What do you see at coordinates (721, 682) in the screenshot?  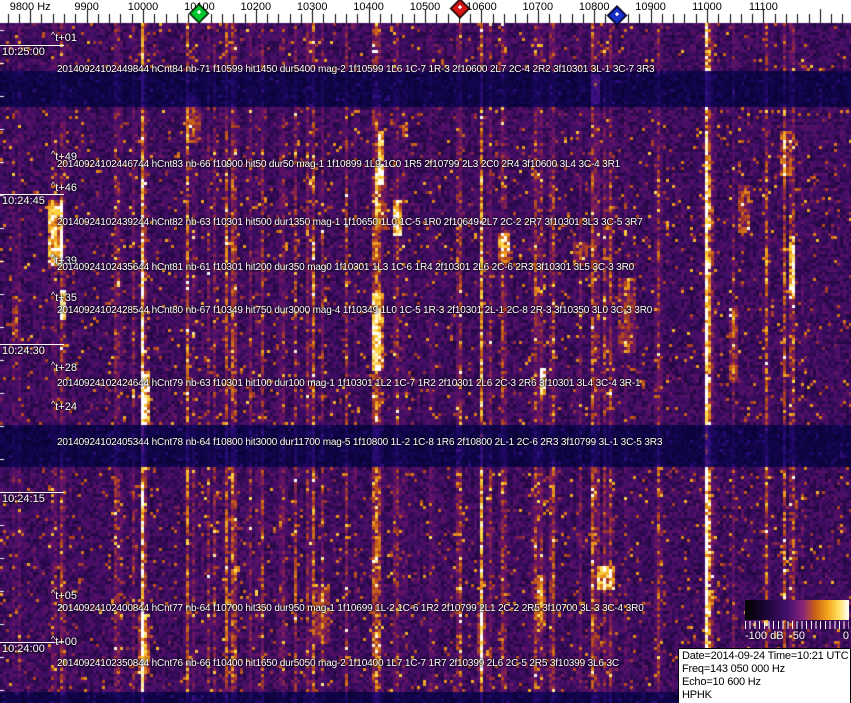 I see `info-echo-frequency: Echo=10 600 Hz` at bounding box center [721, 682].